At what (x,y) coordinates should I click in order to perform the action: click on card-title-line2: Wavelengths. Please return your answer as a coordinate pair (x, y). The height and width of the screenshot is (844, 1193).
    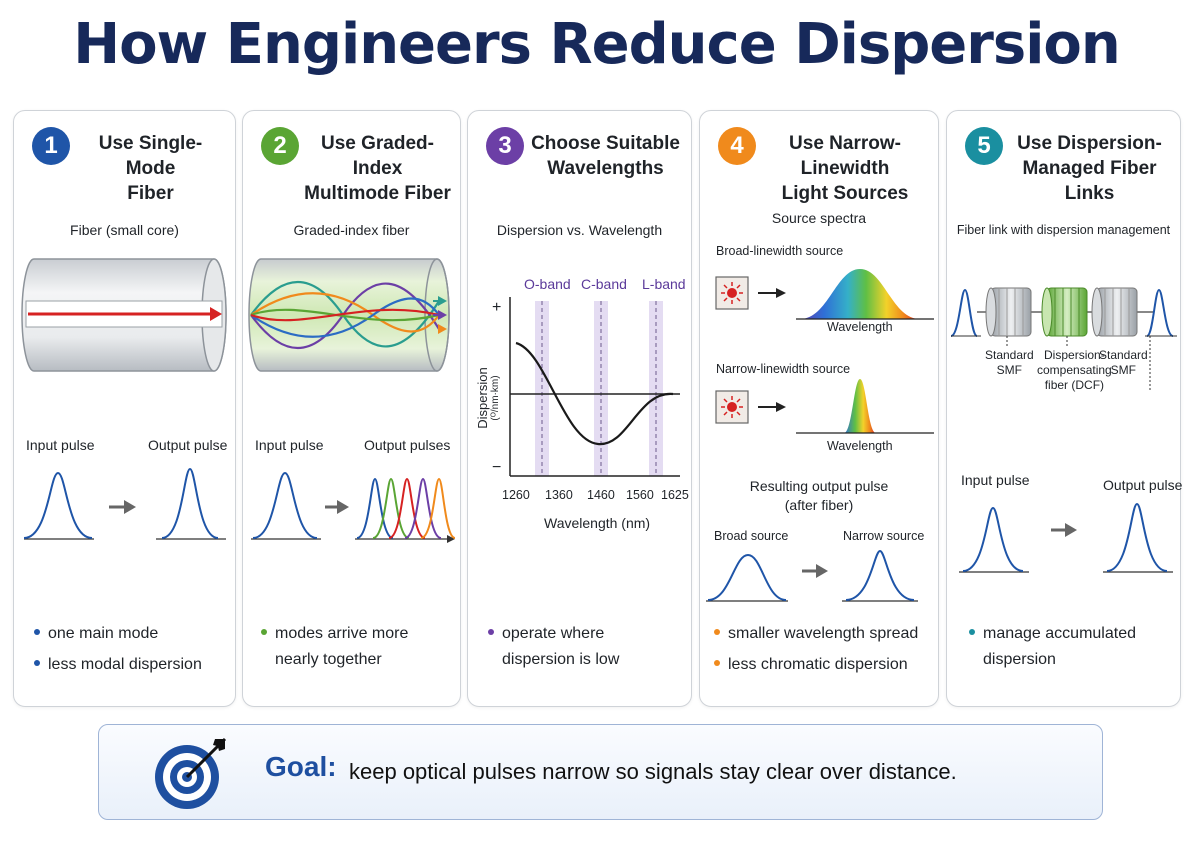
    Looking at the image, I should click on (605, 168).